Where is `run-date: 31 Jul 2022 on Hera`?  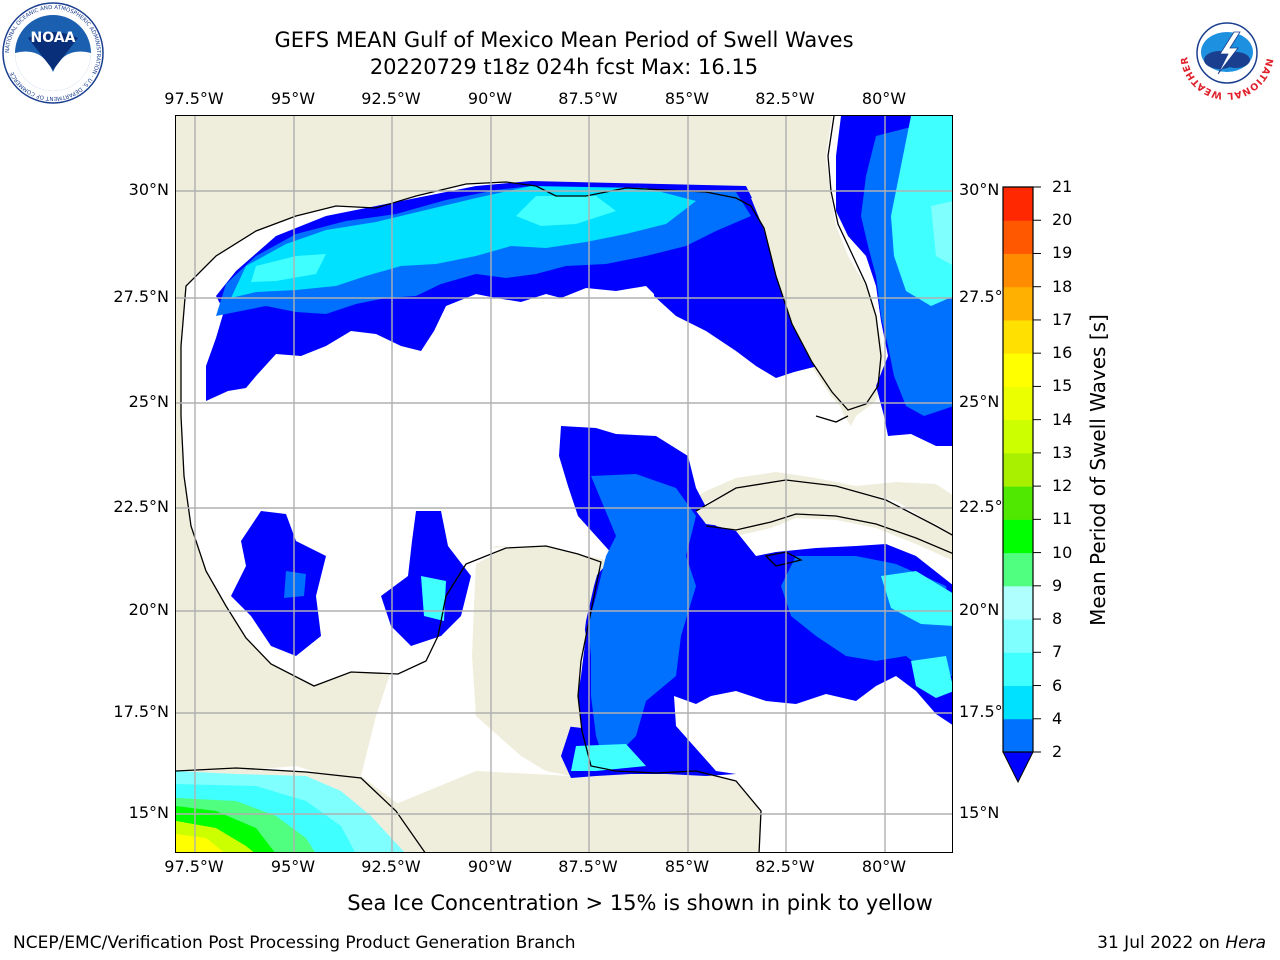 run-date: 31 Jul 2022 on Hera is located at coordinates (1181, 943).